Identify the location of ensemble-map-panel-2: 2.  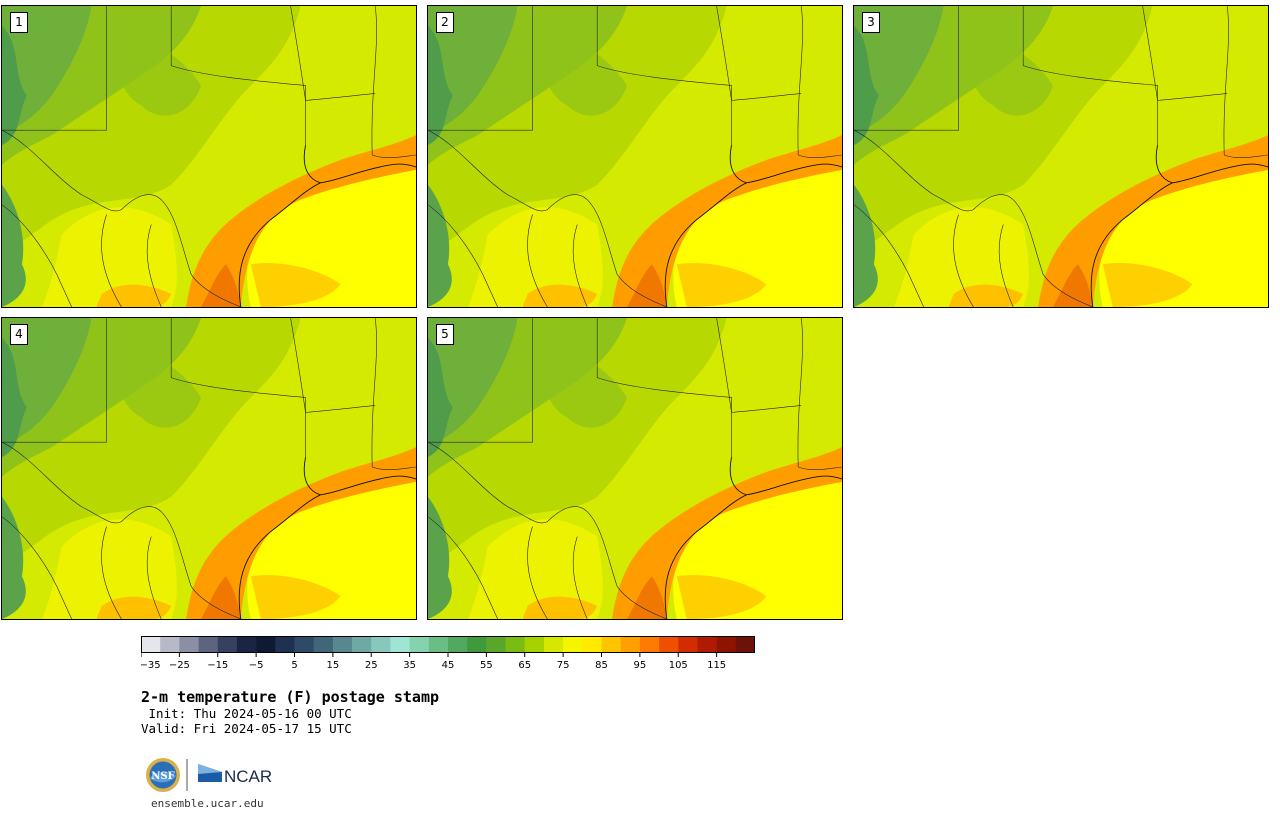
(635, 156).